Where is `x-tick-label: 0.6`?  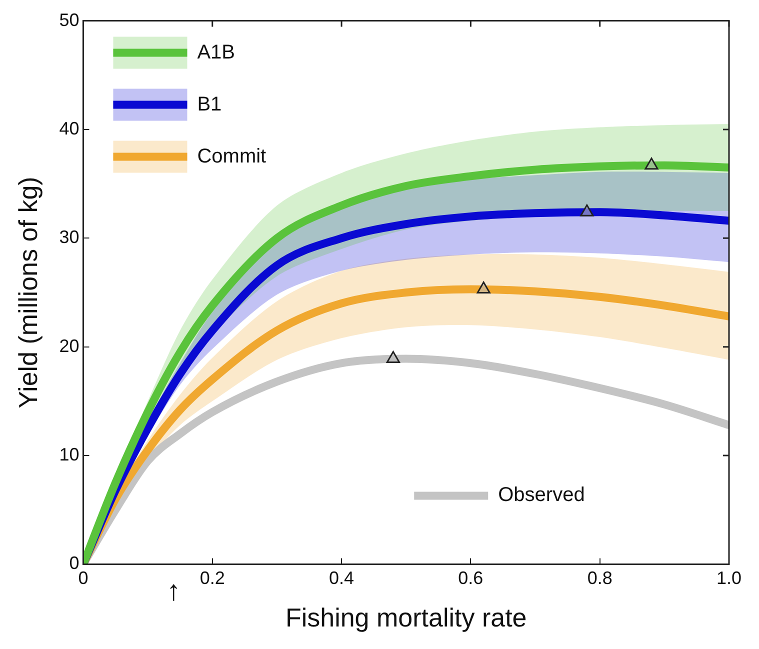
x-tick-label: 0.6 is located at coordinates (471, 578).